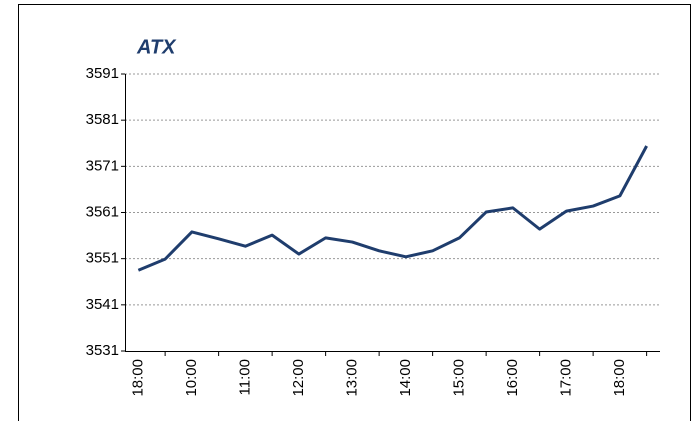  What do you see at coordinates (102, 304) in the screenshot?
I see `y-tick-label: 3541` at bounding box center [102, 304].